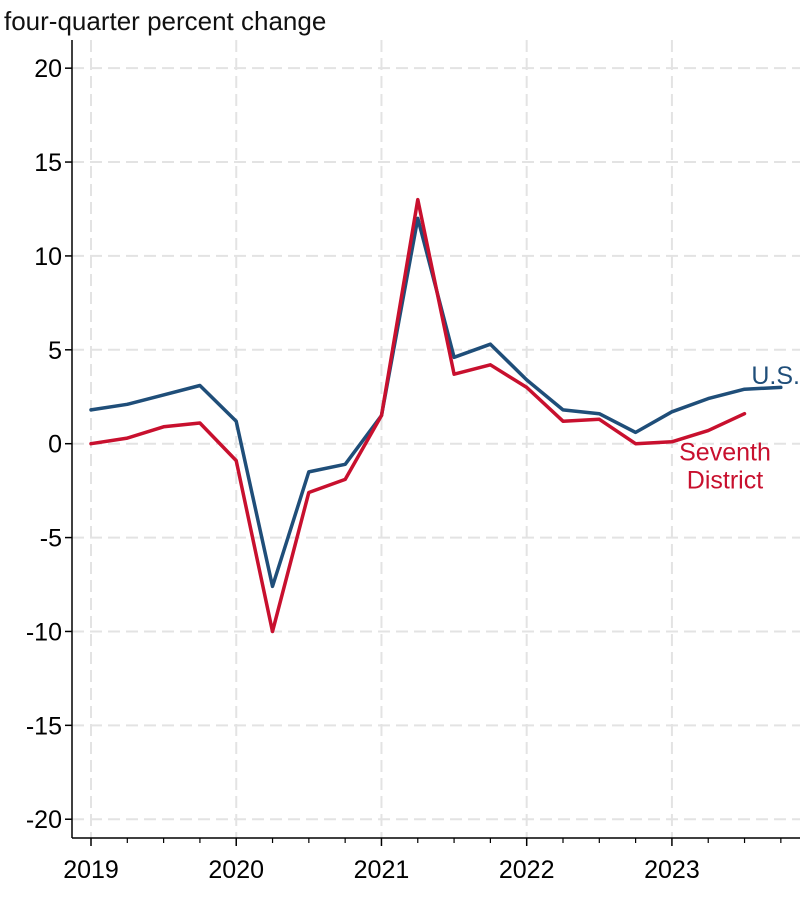 The image size is (800, 900). Describe the element at coordinates (236, 870) in the screenshot. I see `x-tick-label: 2020` at that location.